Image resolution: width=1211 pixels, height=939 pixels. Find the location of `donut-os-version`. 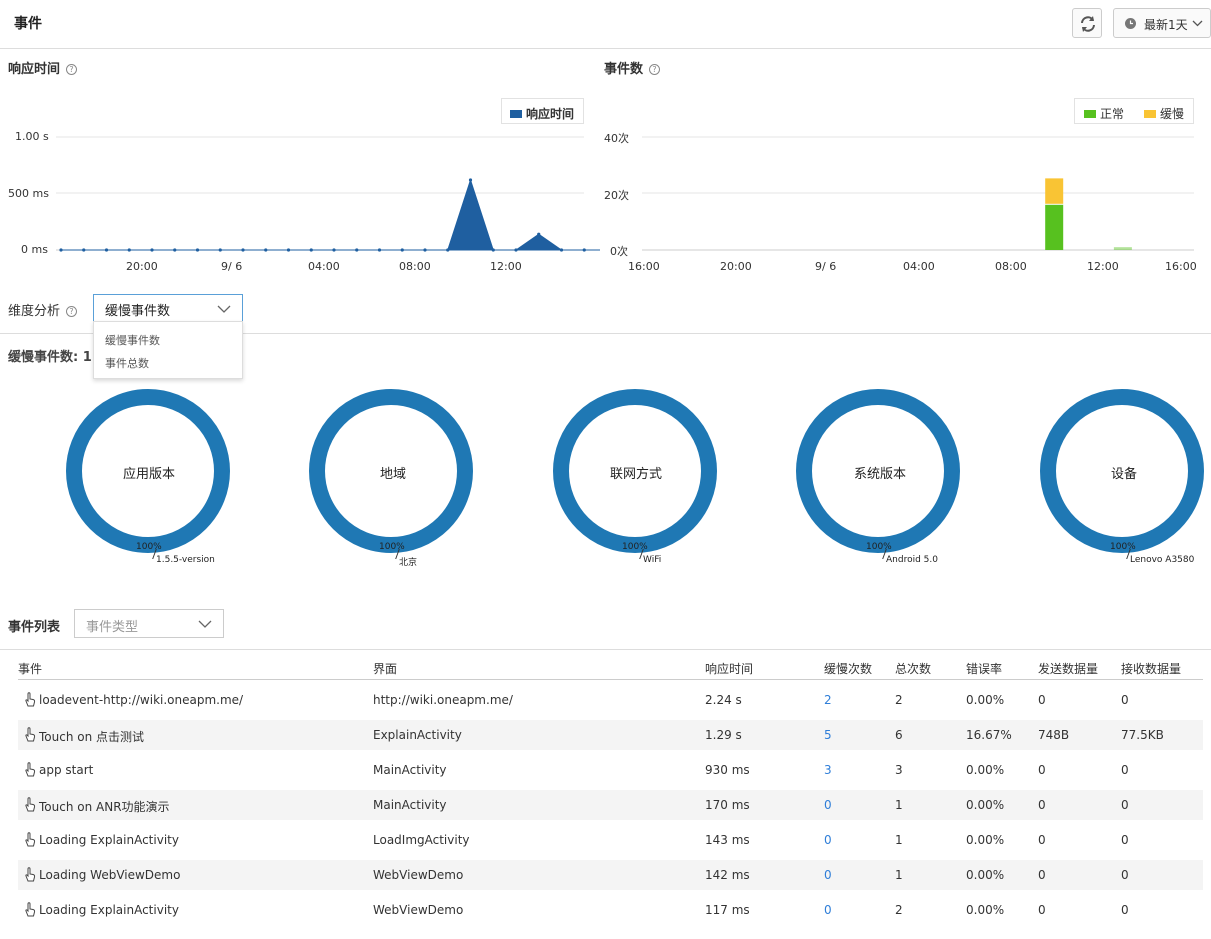

donut-os-version is located at coordinates (878, 471).